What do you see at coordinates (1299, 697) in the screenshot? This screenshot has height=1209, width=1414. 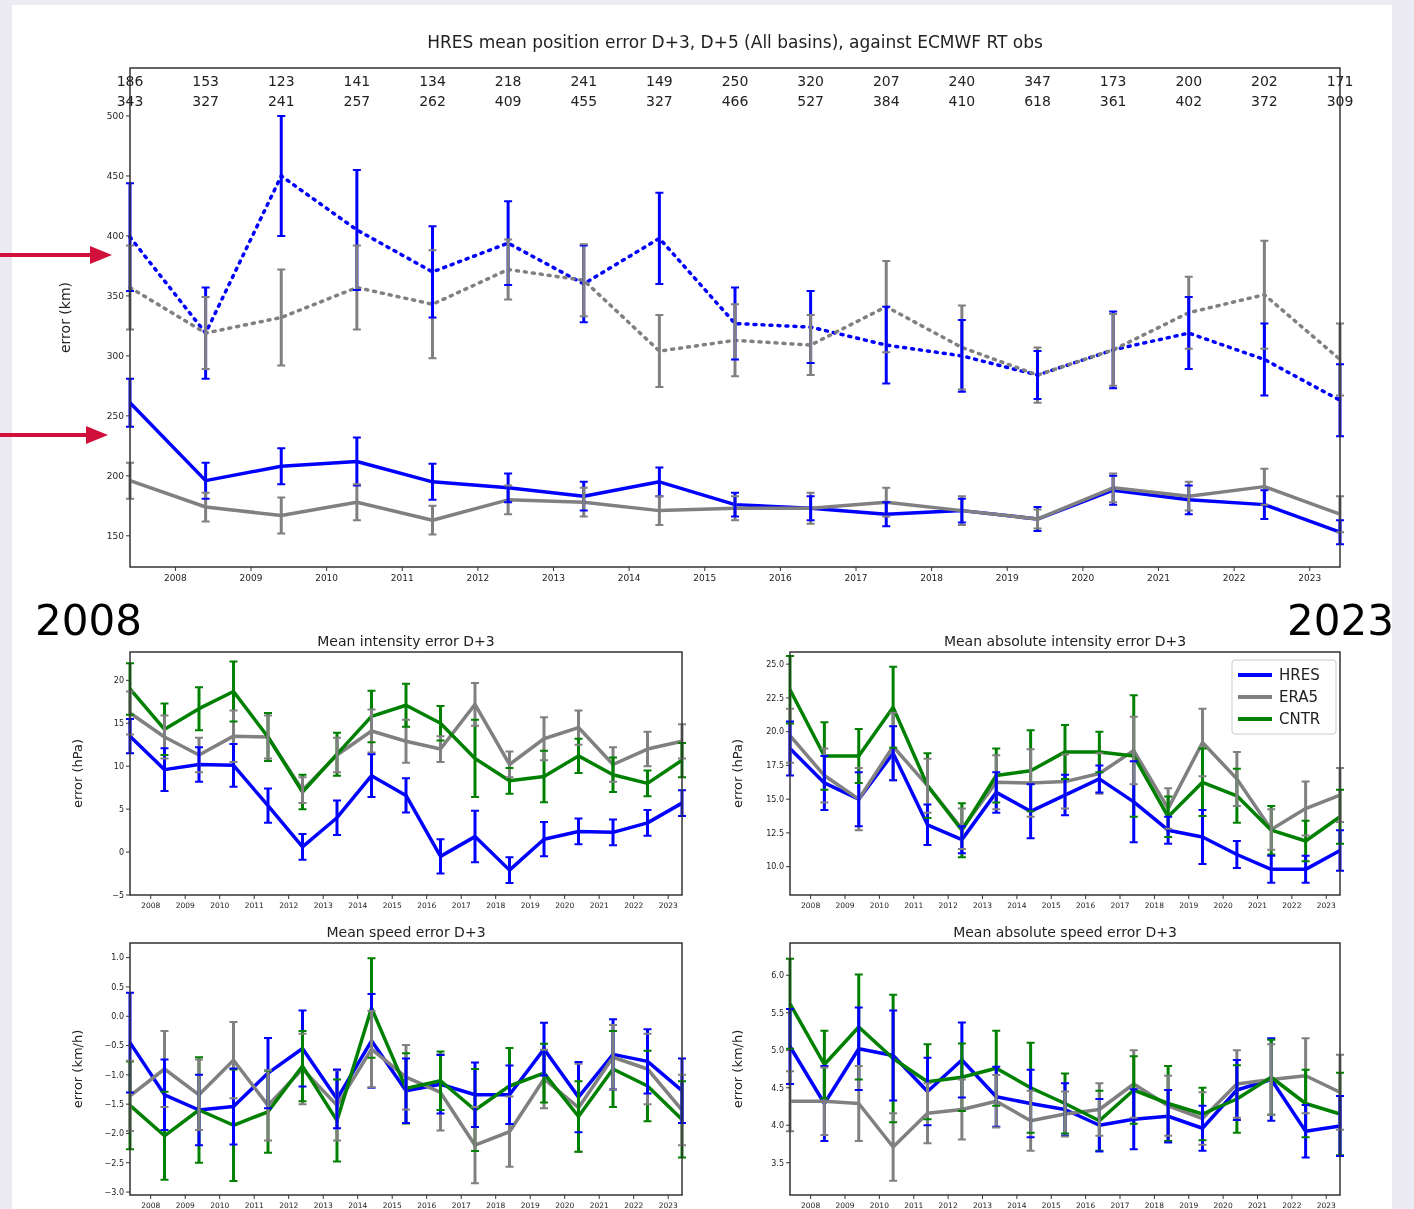 I see `legend-label: ERA5` at bounding box center [1299, 697].